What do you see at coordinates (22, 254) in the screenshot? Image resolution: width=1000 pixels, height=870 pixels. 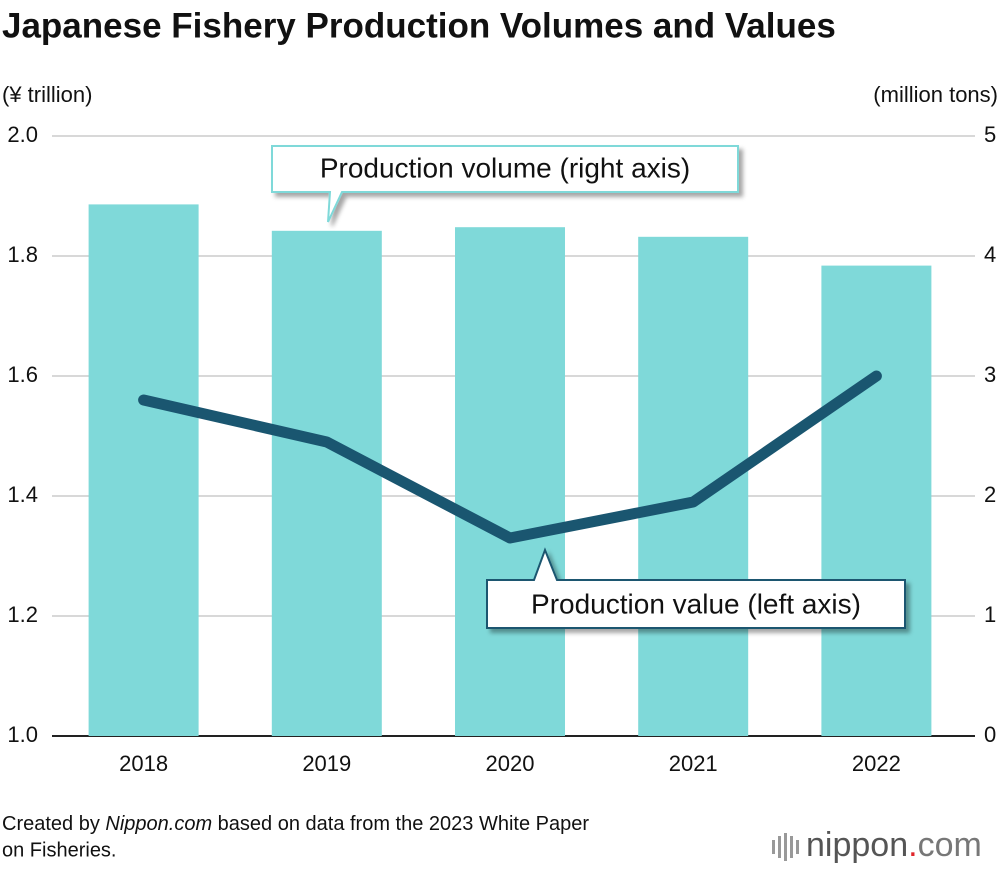 I see `y-tick-label: 1.8` at bounding box center [22, 254].